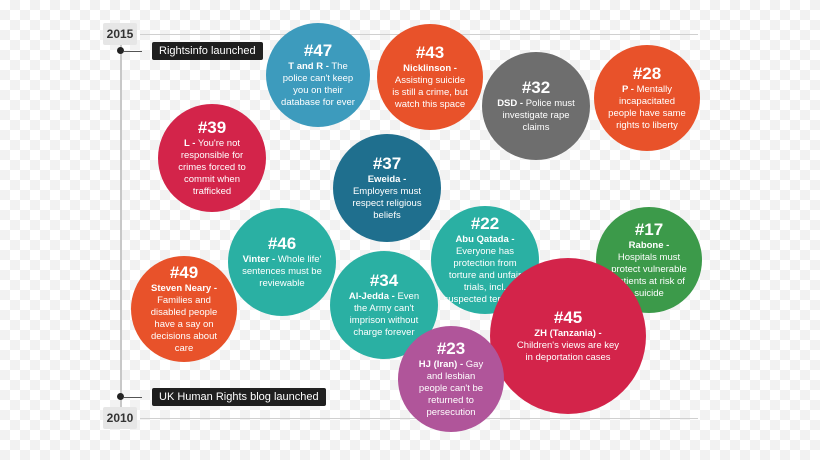 This screenshot has width=820, height=460. What do you see at coordinates (189, 143) in the screenshot?
I see `case-name: L -` at bounding box center [189, 143].